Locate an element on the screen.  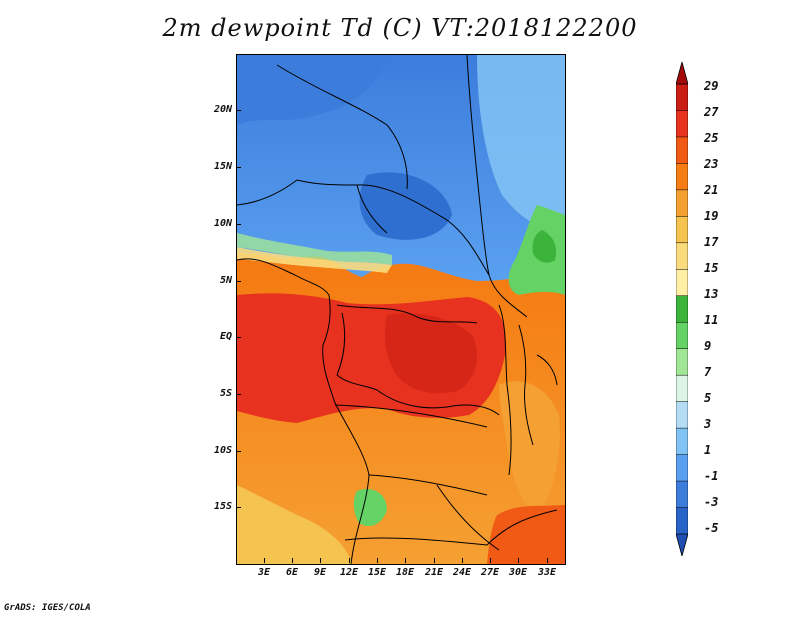
colorbar-label: 29 is located at coordinates (711, 86).